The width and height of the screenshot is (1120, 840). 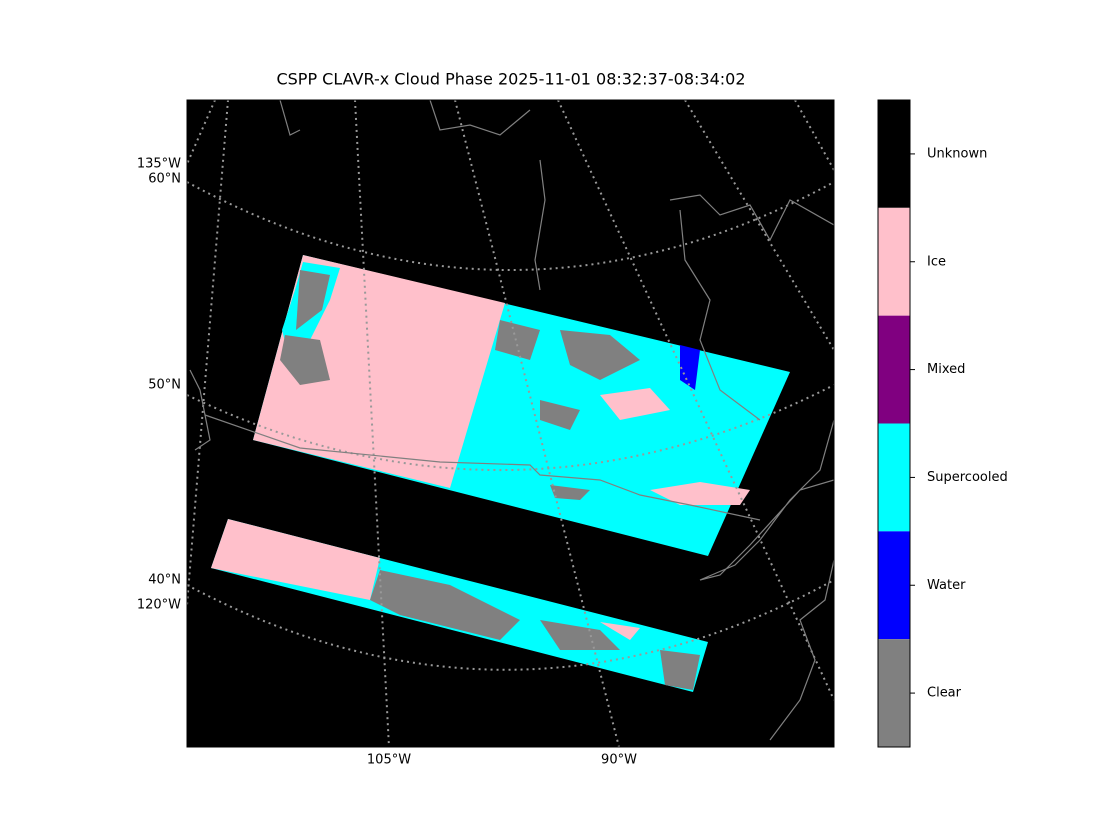 I want to click on axis-label: 50°N, so click(x=164, y=385).